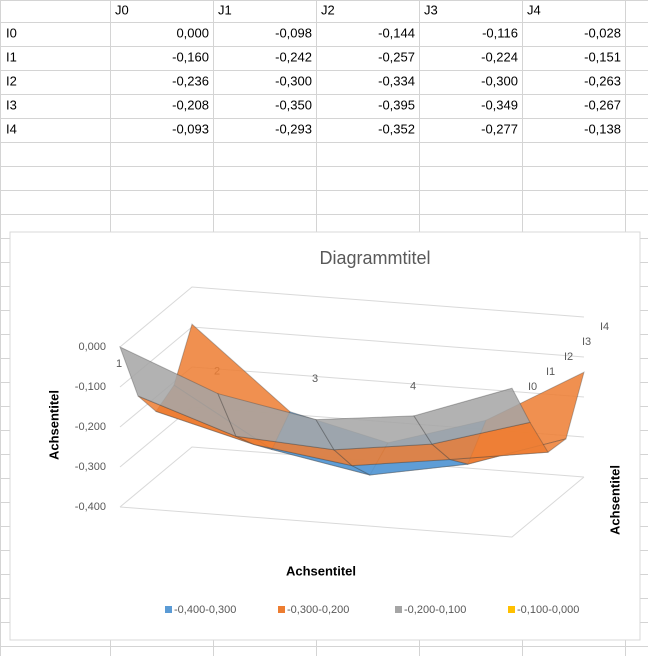 The height and width of the screenshot is (656, 648). What do you see at coordinates (90, 427) in the screenshot?
I see `z-tick-label: -0,200` at bounding box center [90, 427].